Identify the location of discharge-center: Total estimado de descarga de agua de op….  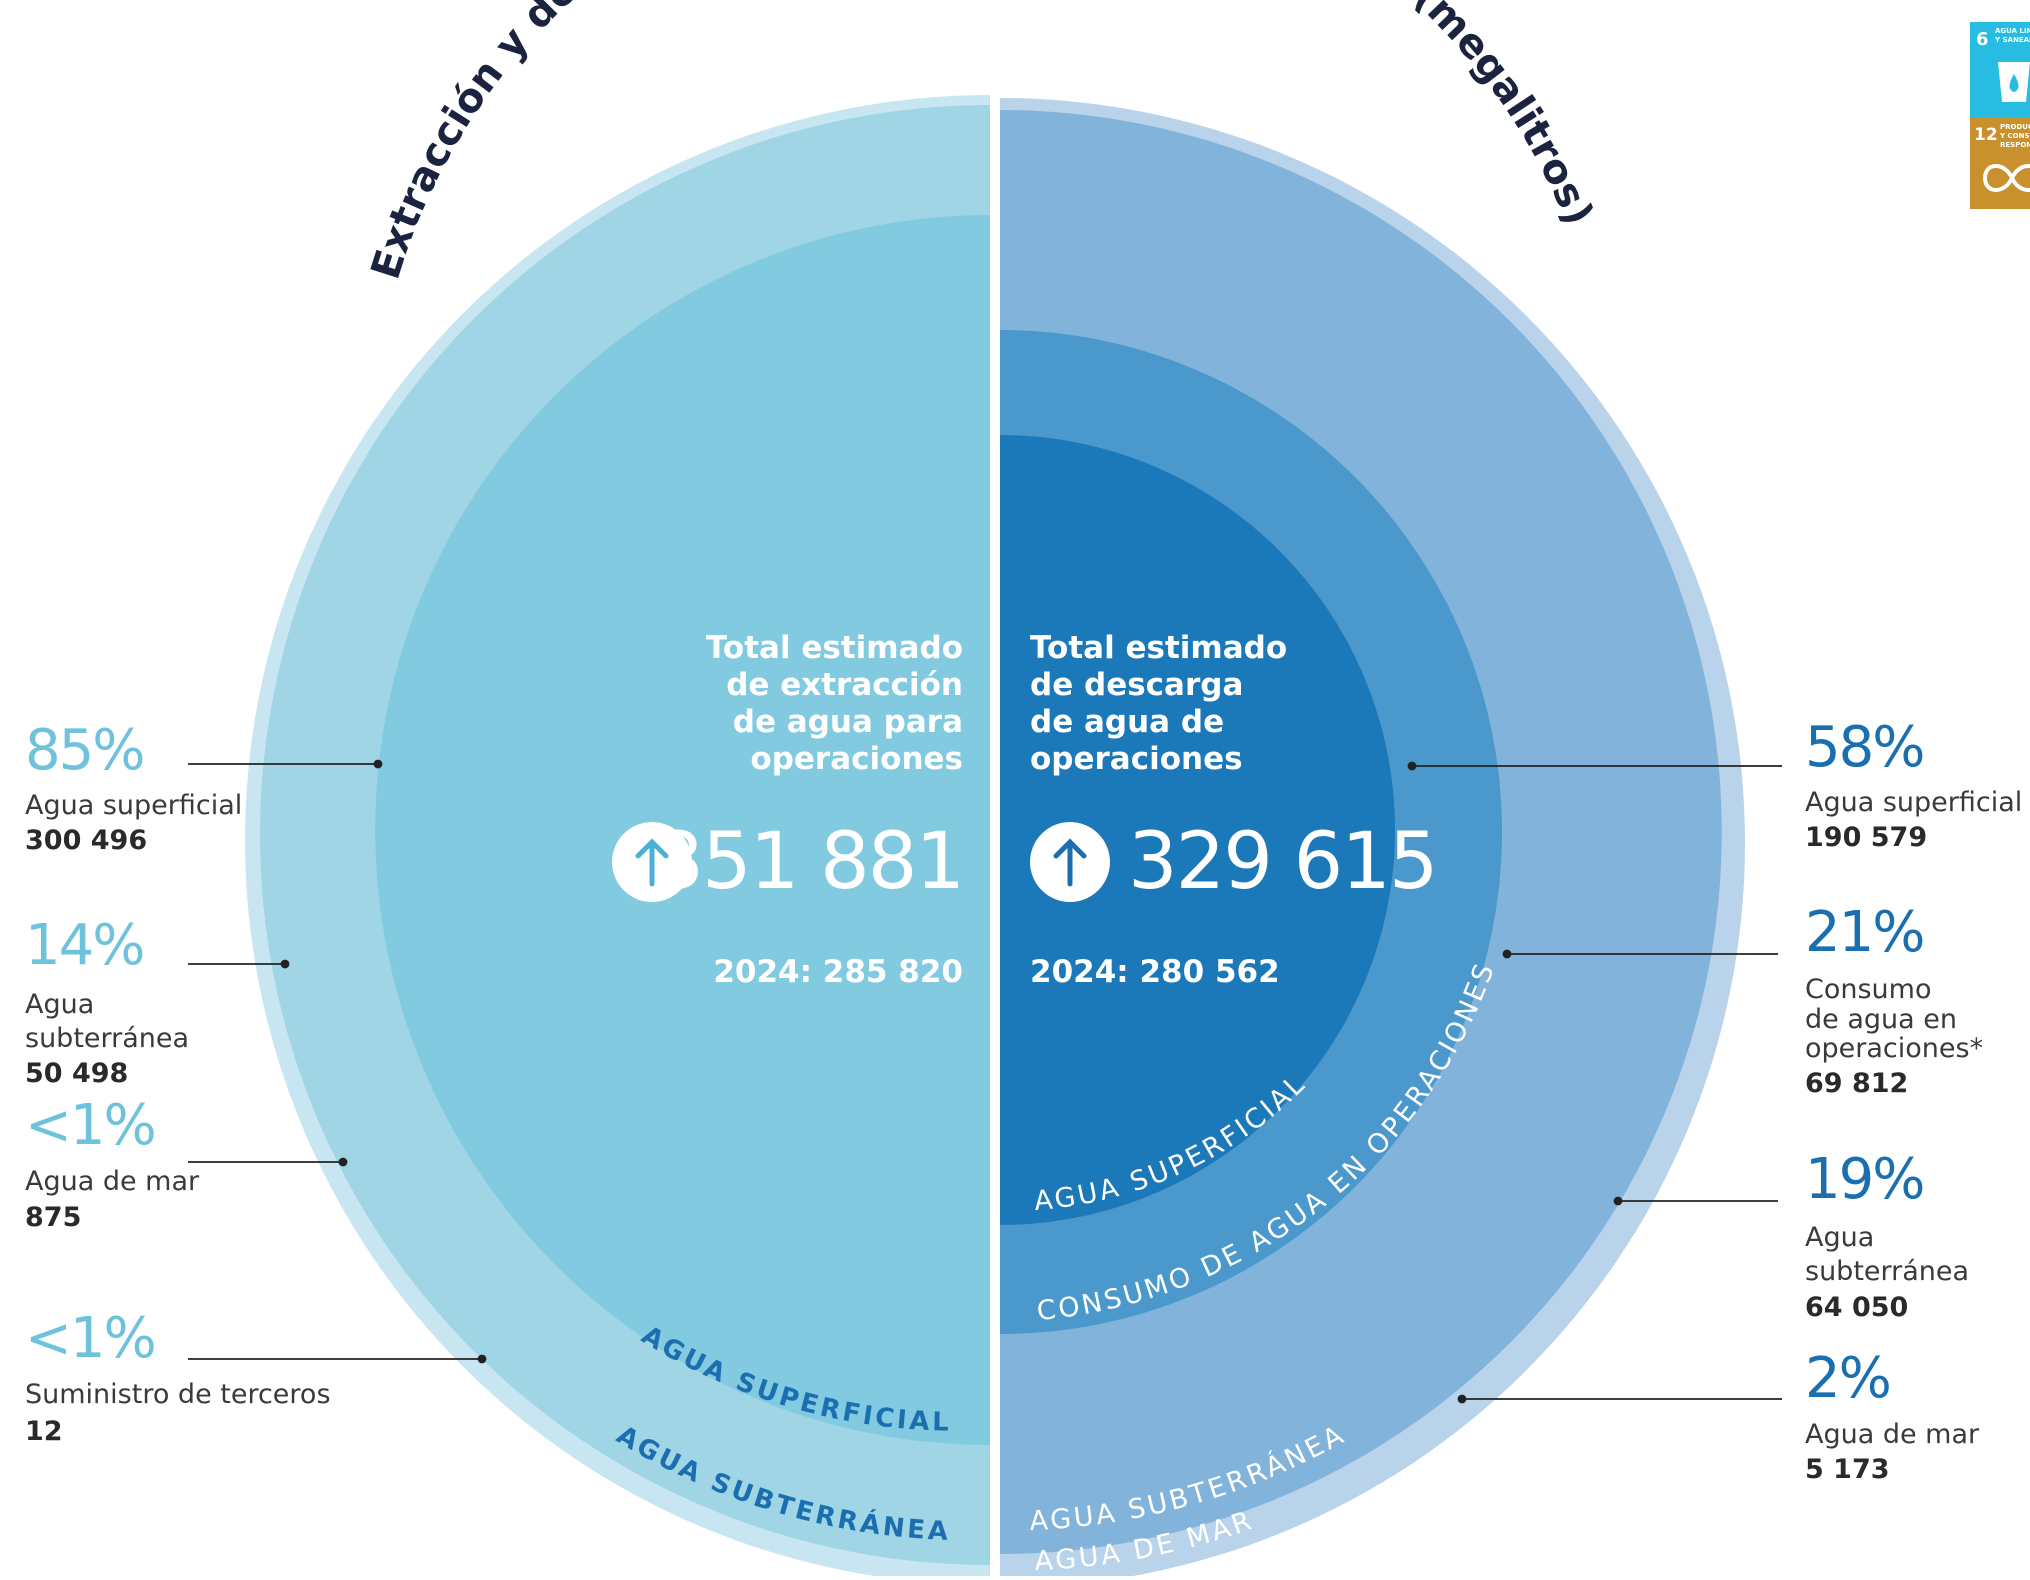
(1234, 810).